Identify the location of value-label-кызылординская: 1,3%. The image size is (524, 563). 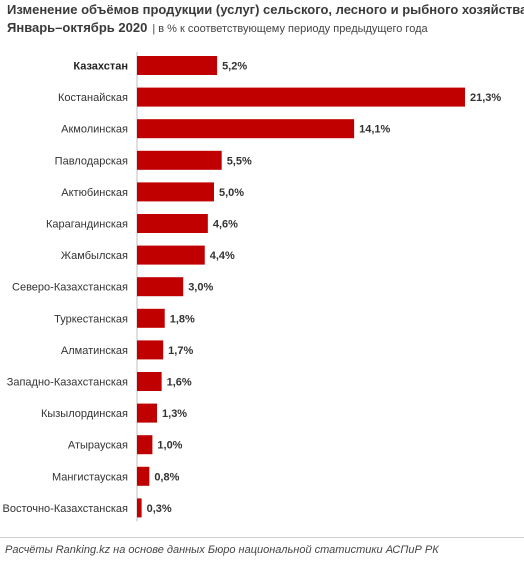
(174, 414).